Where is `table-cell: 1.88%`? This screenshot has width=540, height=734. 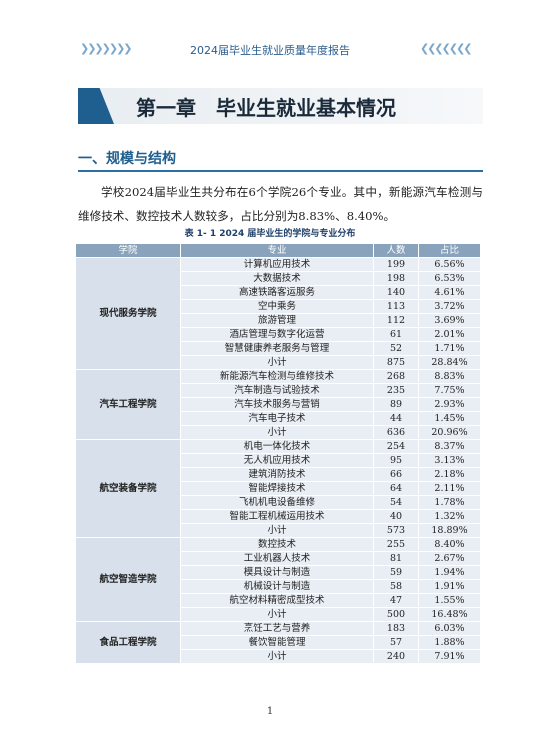
table-cell: 1.88% is located at coordinates (449, 642).